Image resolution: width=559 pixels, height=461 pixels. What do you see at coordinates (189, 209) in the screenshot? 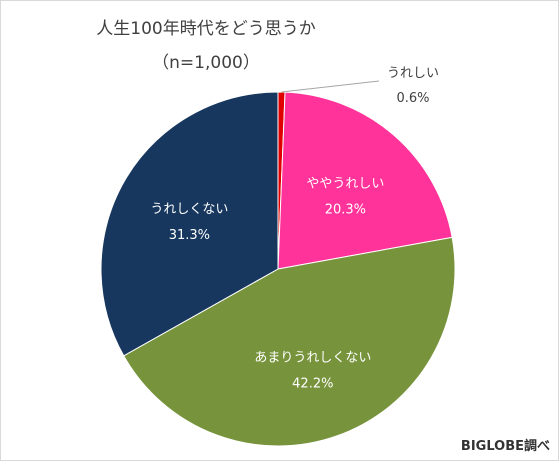
I see `slice-label-3: うれしくない` at bounding box center [189, 209].